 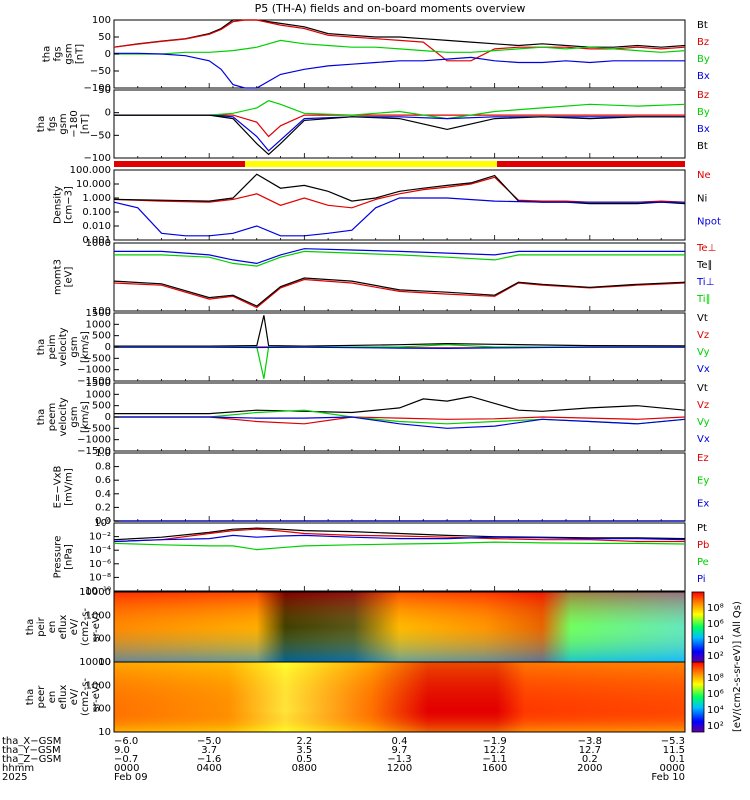 I want to click on ytick-label-6-1: 0.8, so click(x=103, y=467).